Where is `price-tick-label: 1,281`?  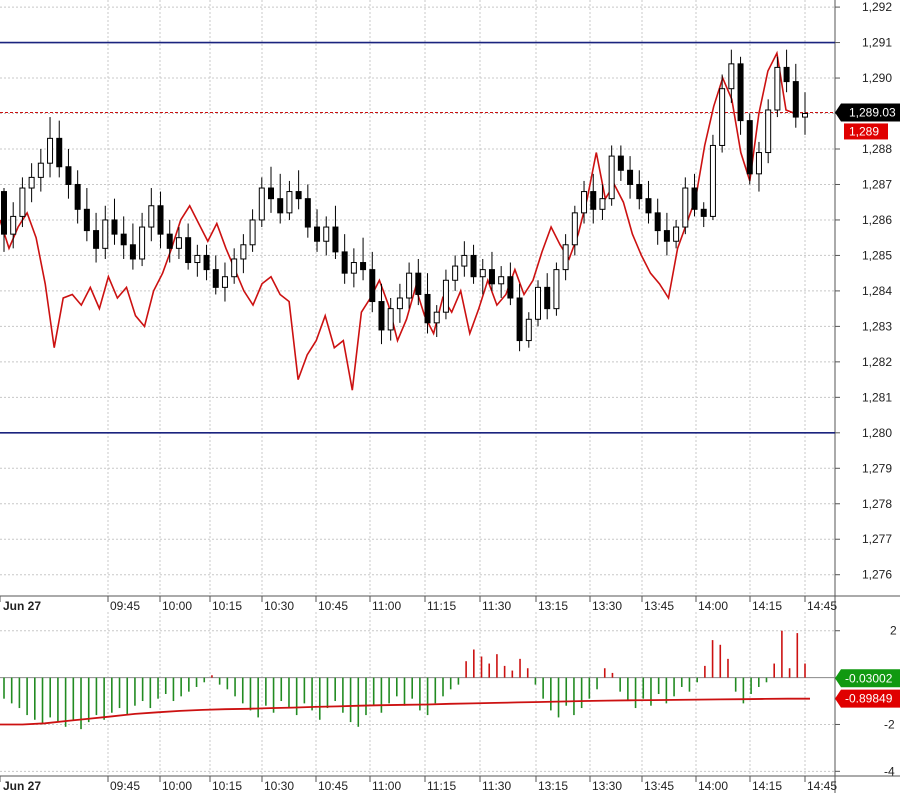
price-tick-label: 1,281 is located at coordinates (877, 397).